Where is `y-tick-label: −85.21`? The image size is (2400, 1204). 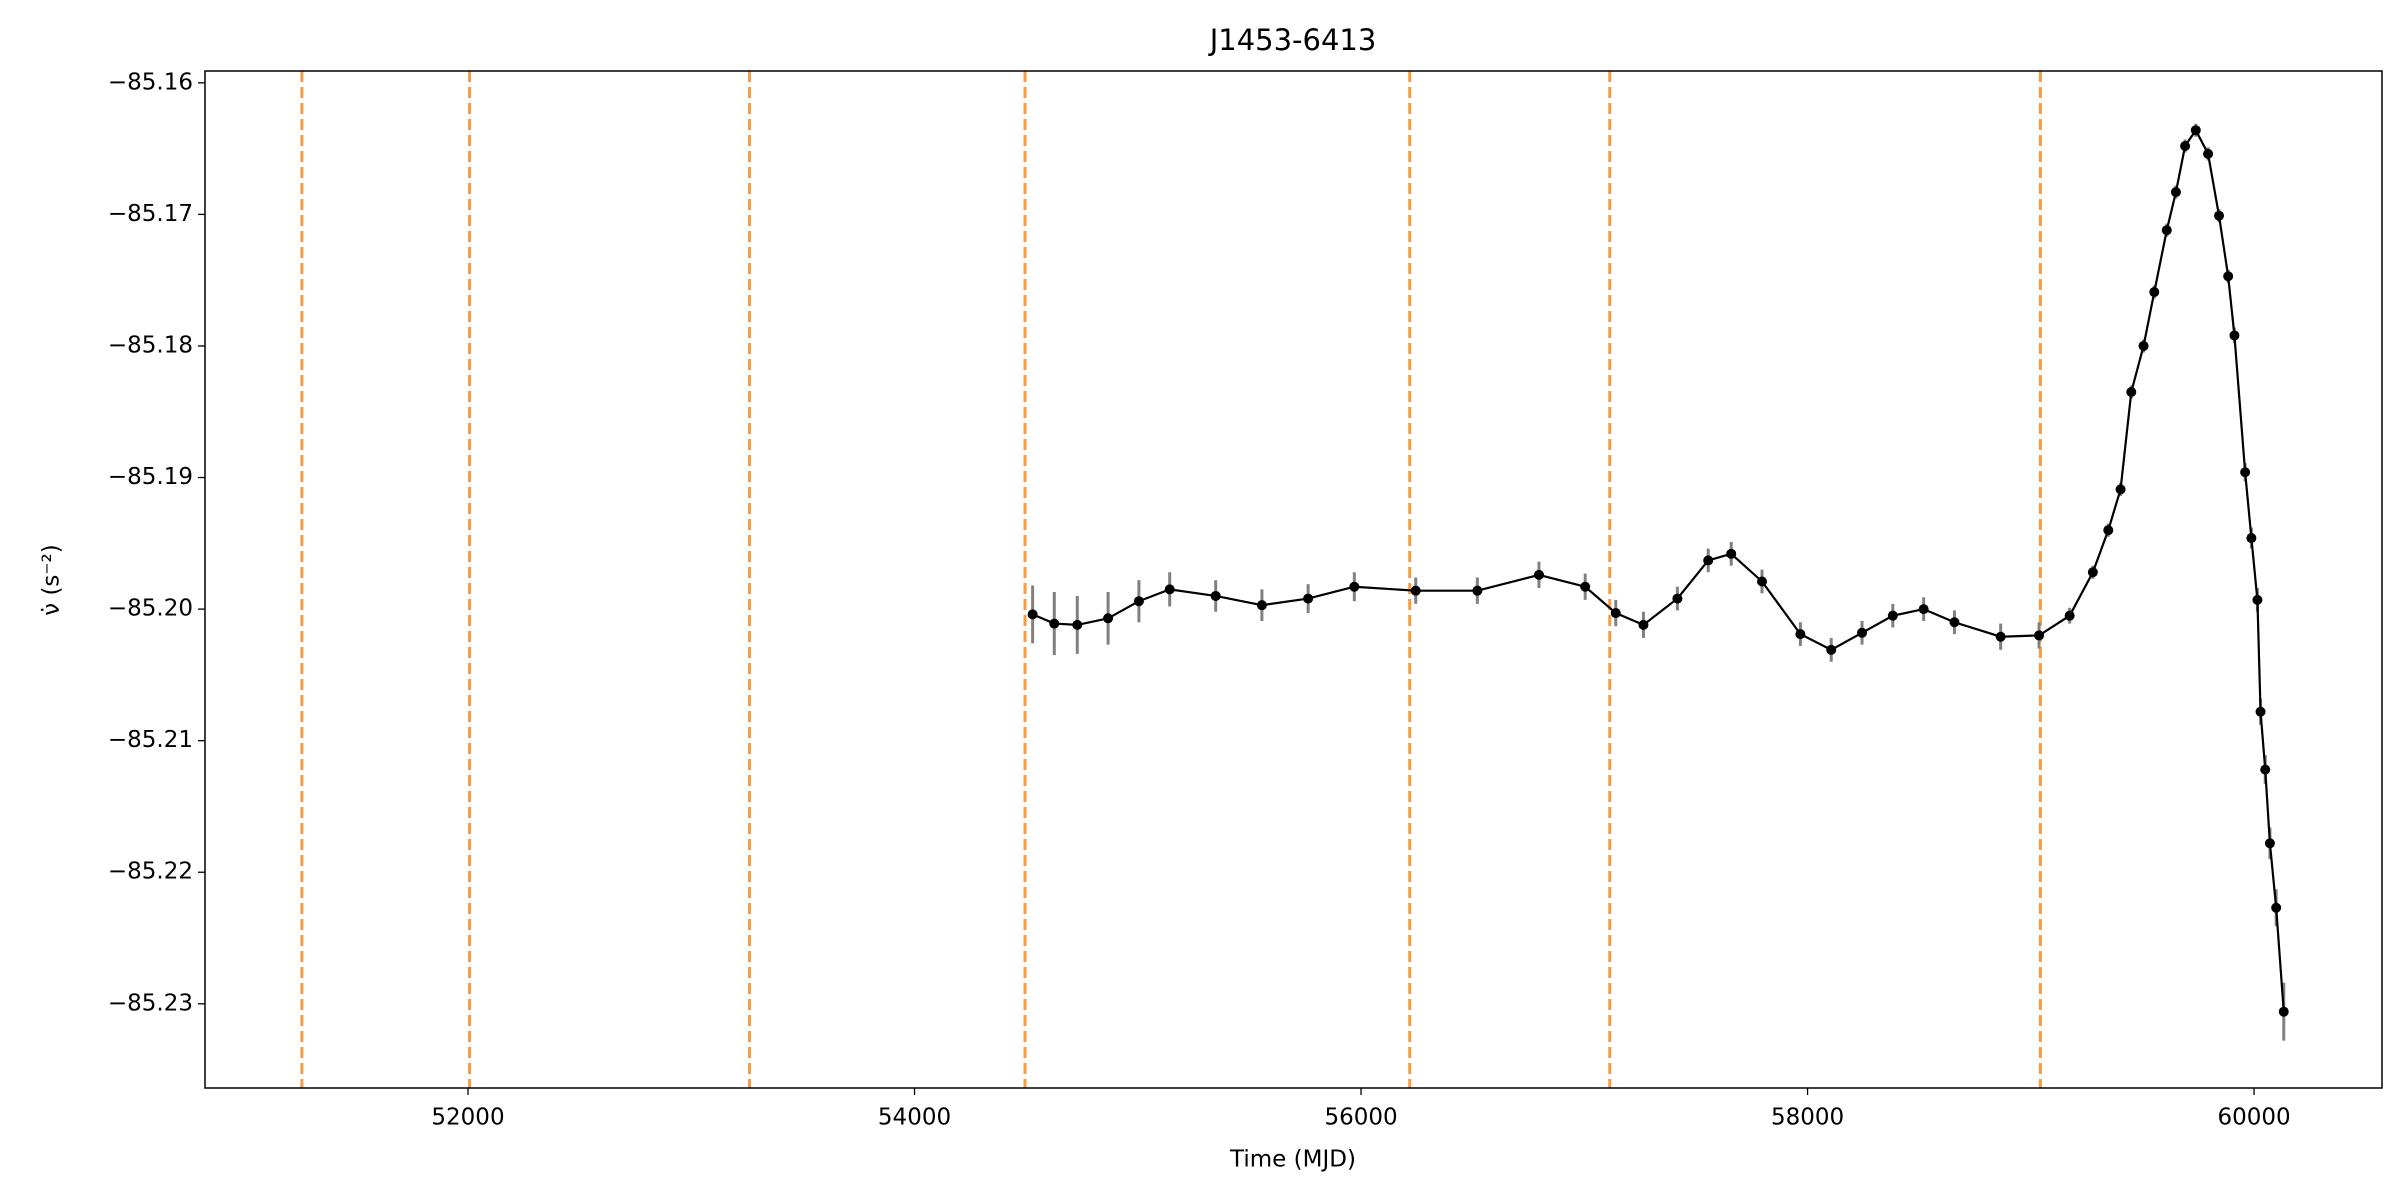 y-tick-label: −85.21 is located at coordinates (150, 740).